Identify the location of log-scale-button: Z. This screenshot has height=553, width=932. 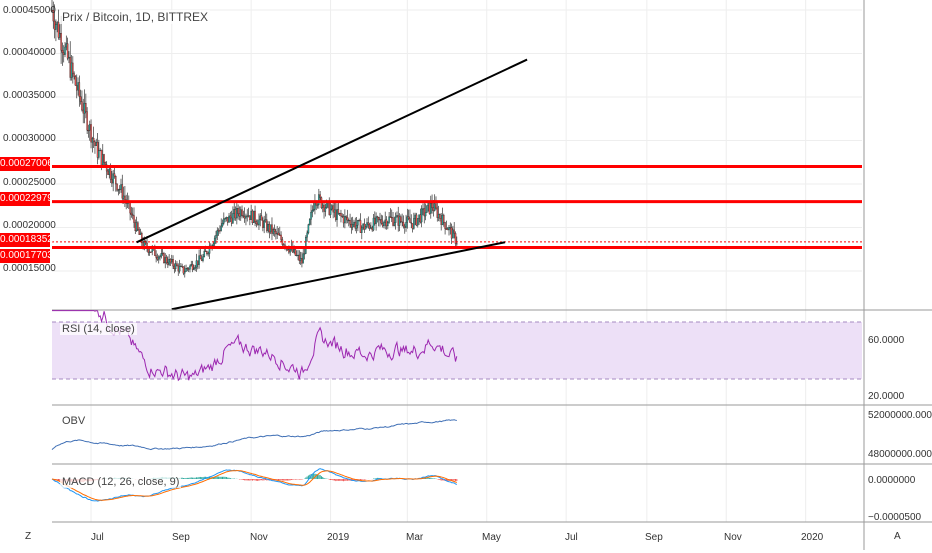
(28, 536).